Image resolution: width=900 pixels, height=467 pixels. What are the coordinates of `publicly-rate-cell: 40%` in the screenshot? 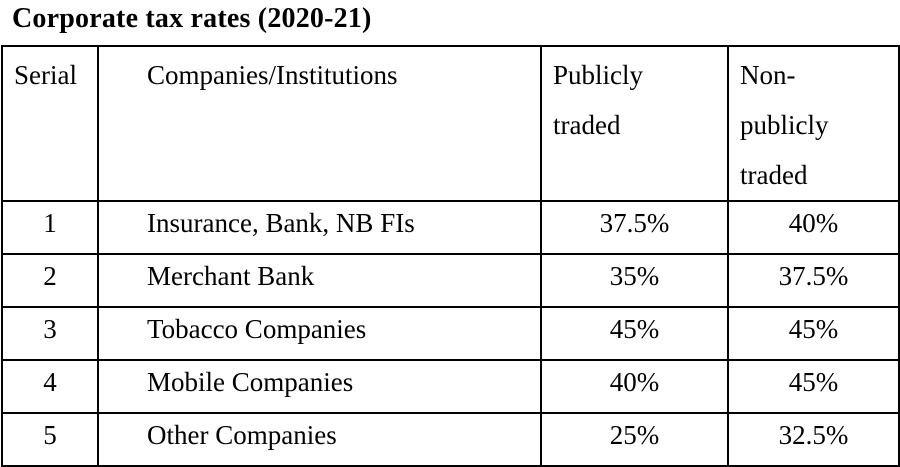 It's located at (634, 386).